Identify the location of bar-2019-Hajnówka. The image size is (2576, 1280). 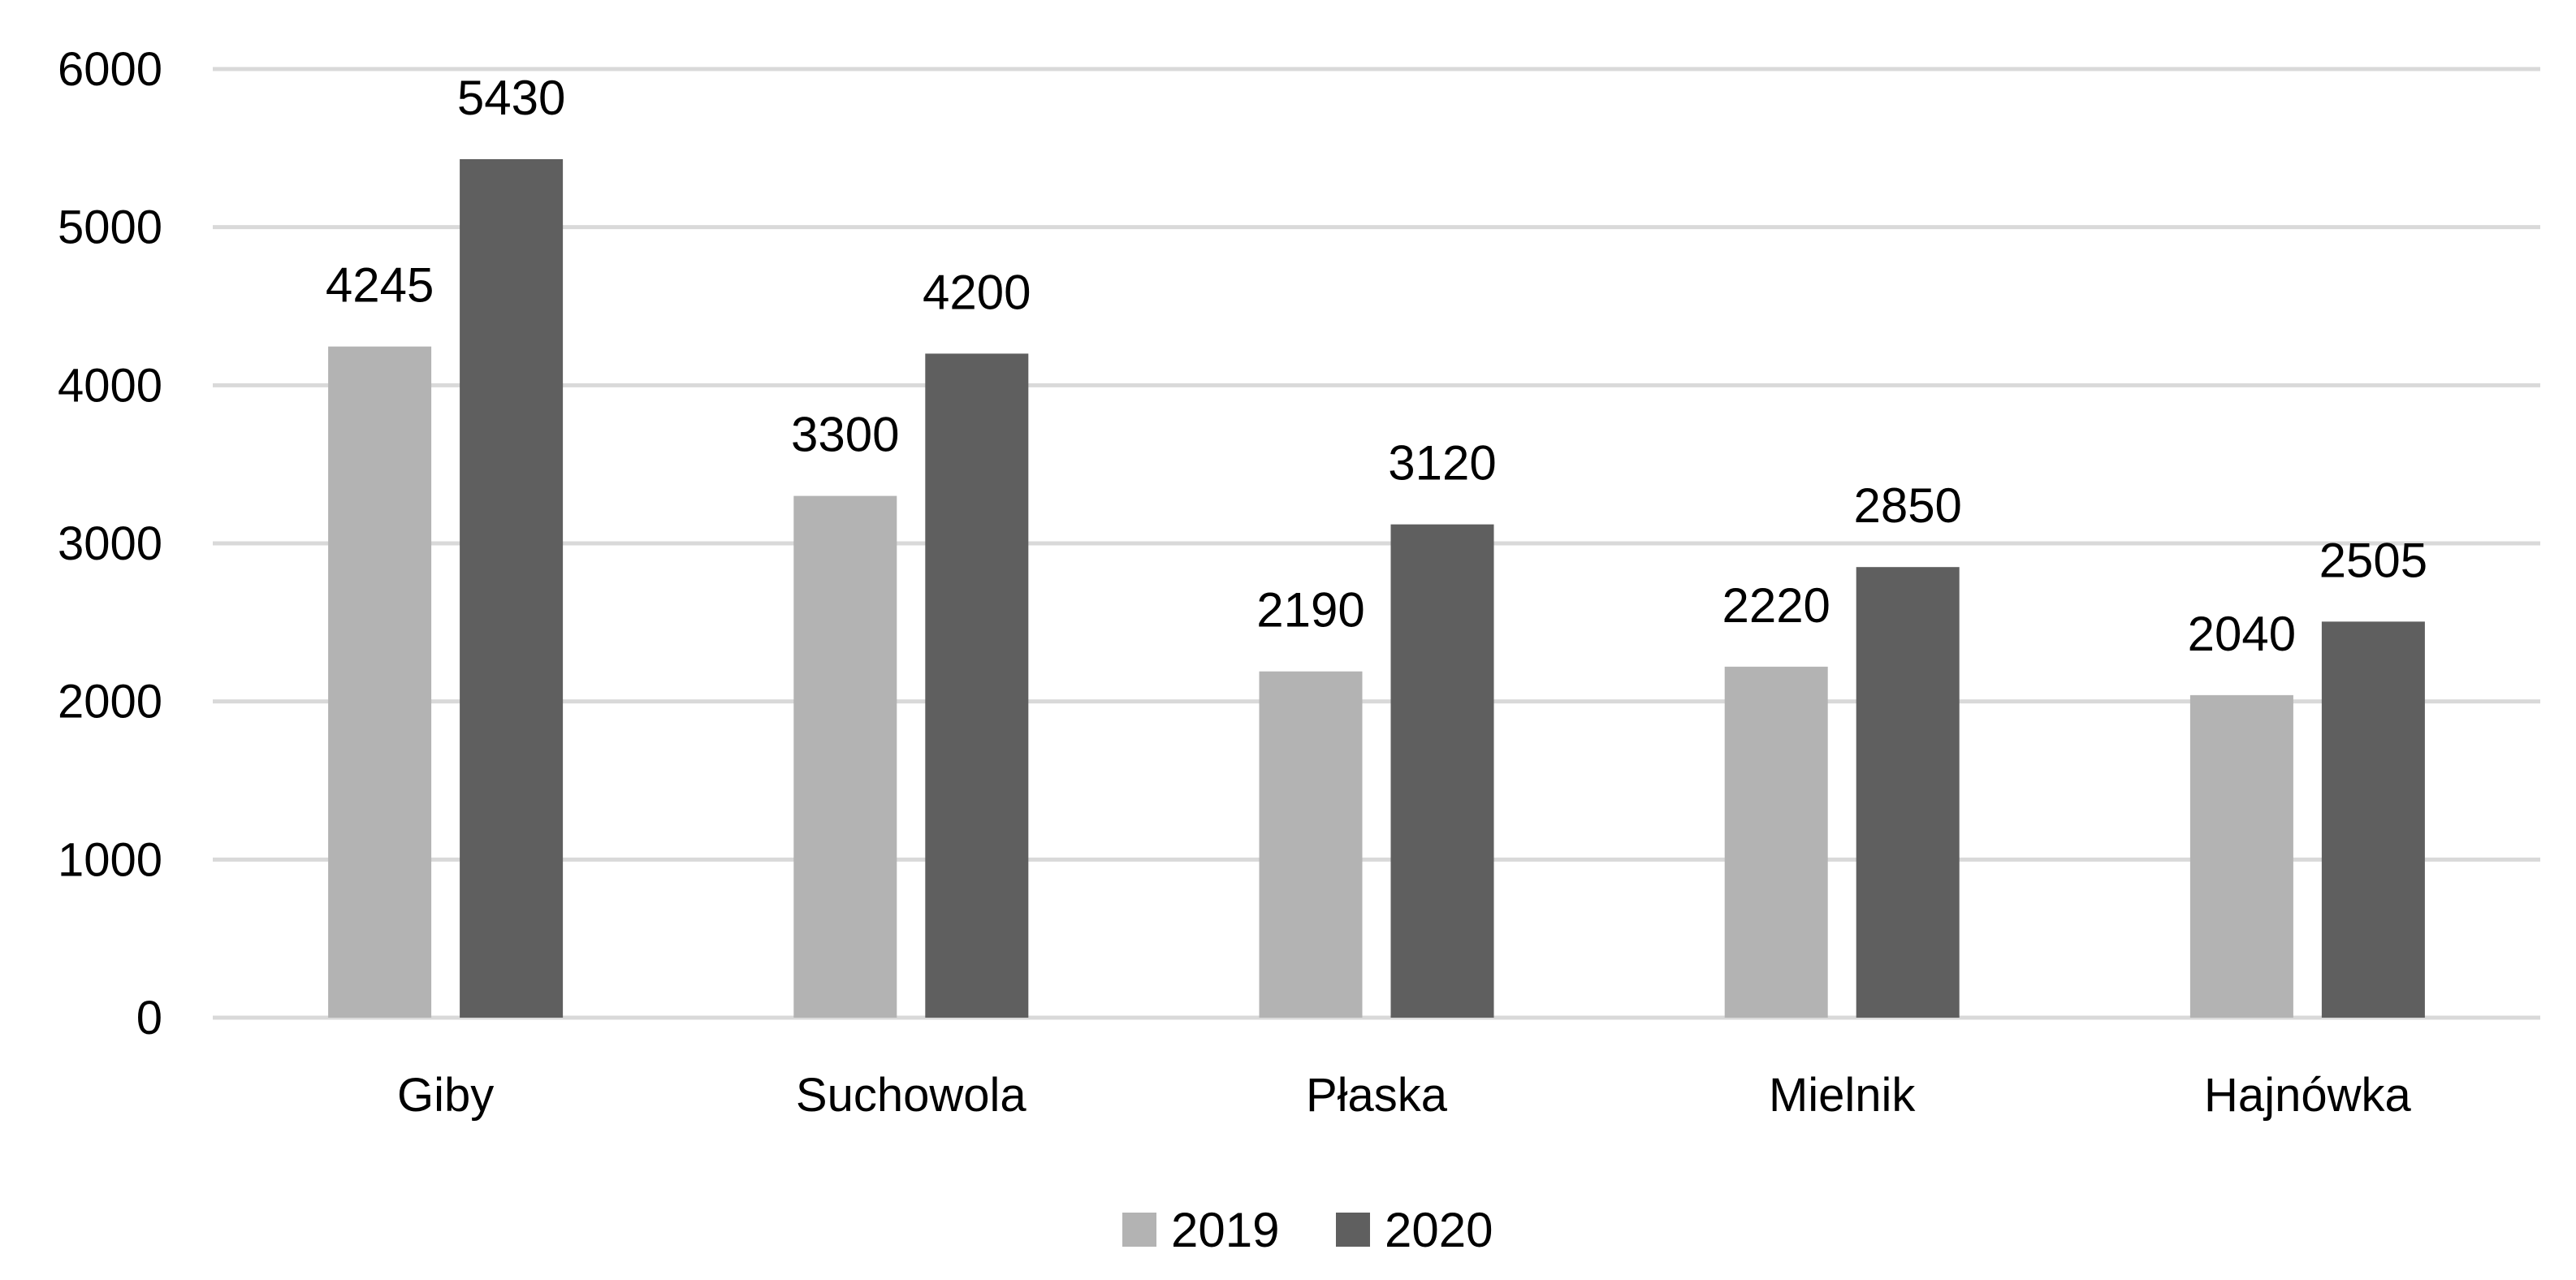
(2241, 856).